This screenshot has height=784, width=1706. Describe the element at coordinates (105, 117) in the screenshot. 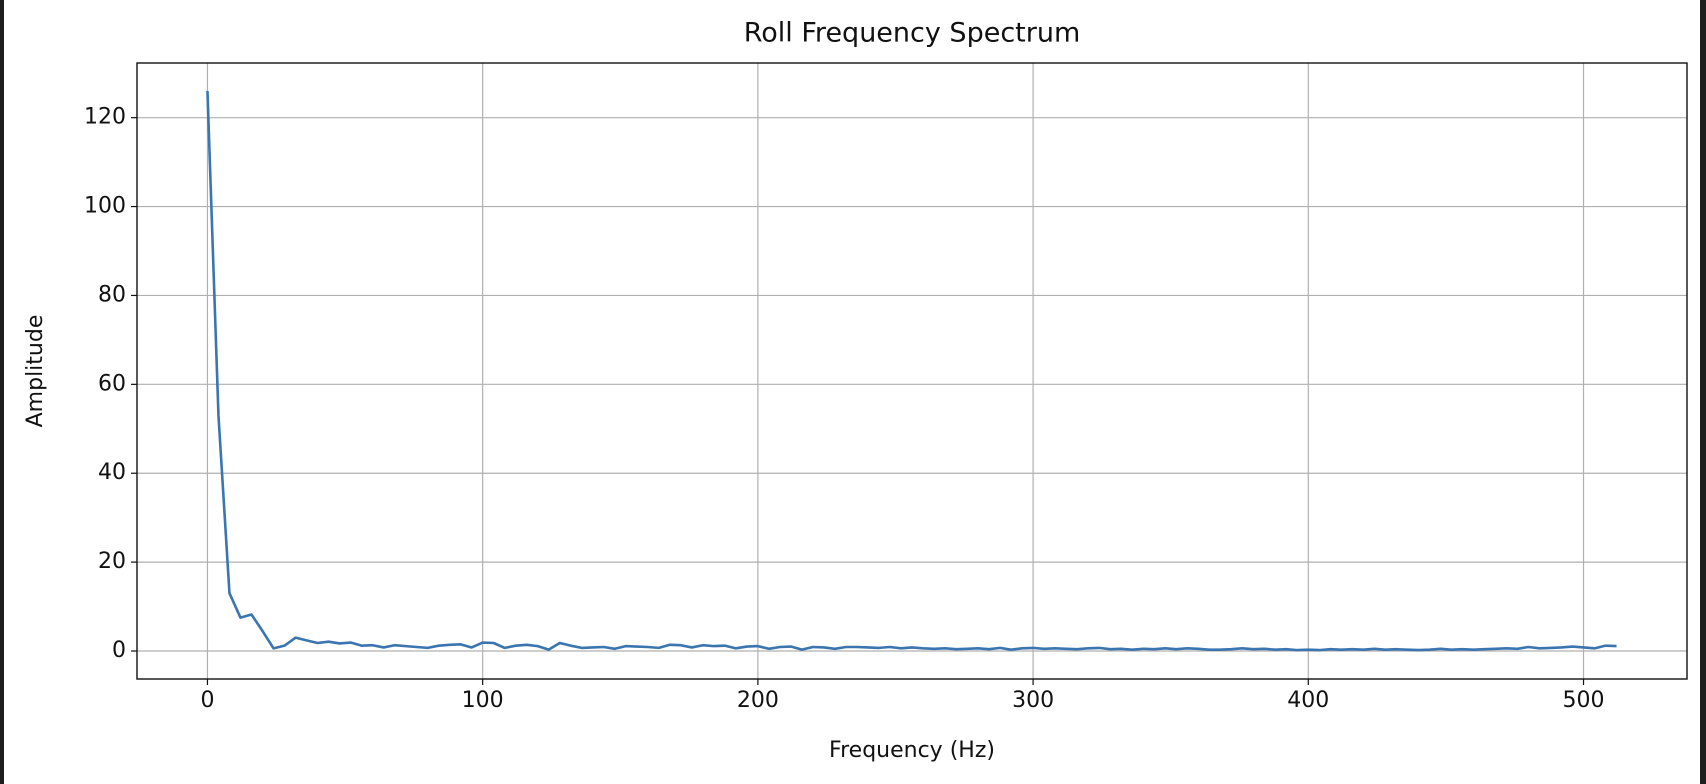

I see `y-tick-label: 120` at that location.